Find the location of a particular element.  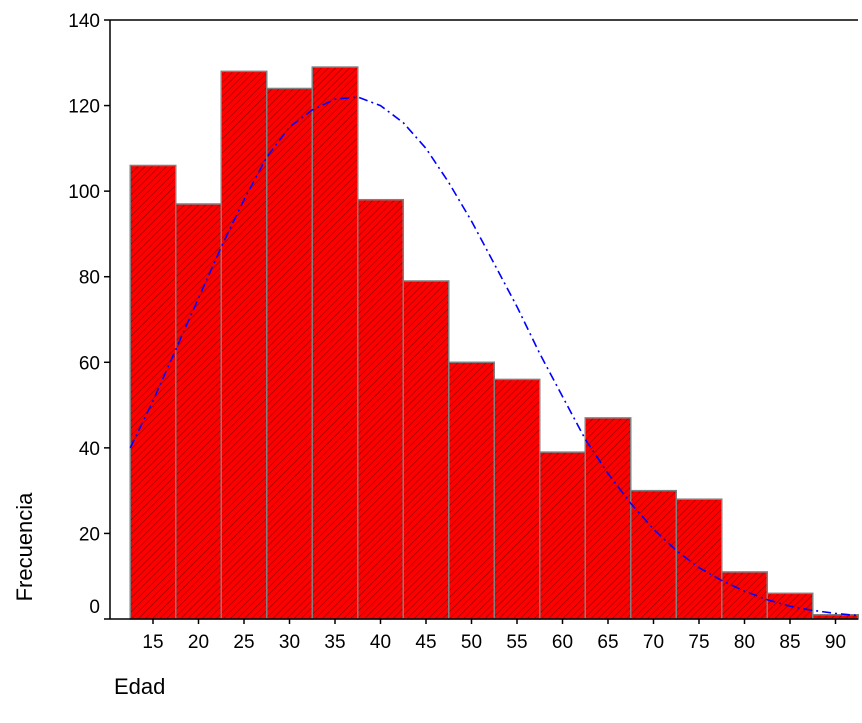

x-tick-label: 70 is located at coordinates (653, 642).